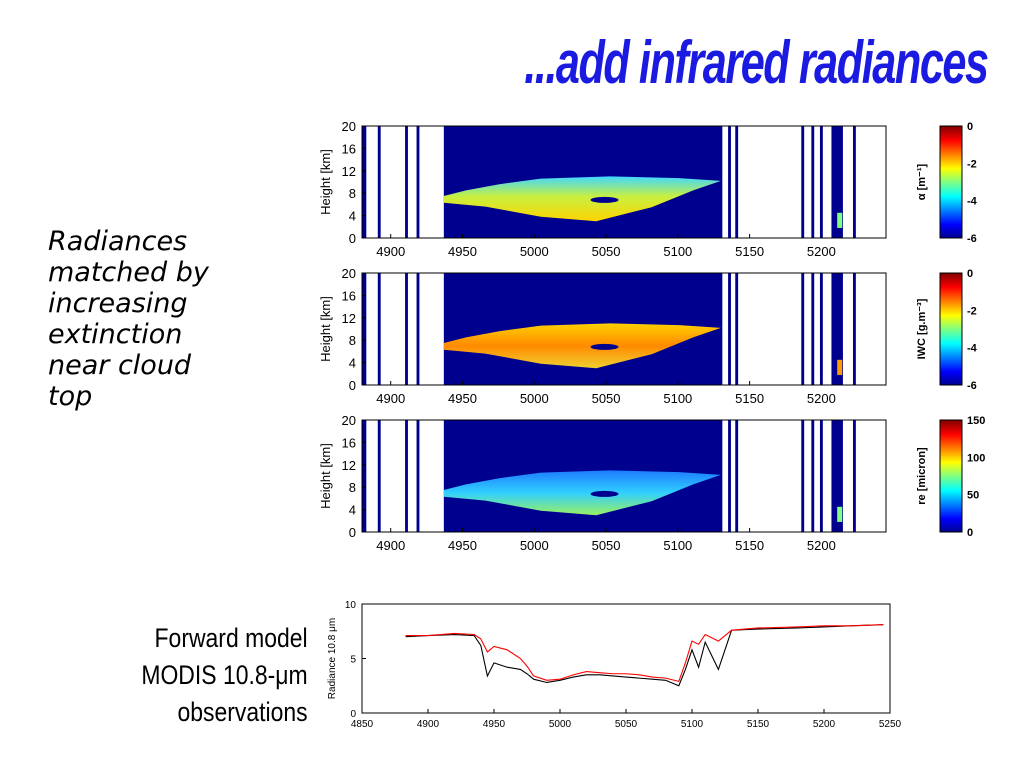 This screenshot has height=768, width=1024. I want to click on side-text-line: extinction, so click(115, 334).